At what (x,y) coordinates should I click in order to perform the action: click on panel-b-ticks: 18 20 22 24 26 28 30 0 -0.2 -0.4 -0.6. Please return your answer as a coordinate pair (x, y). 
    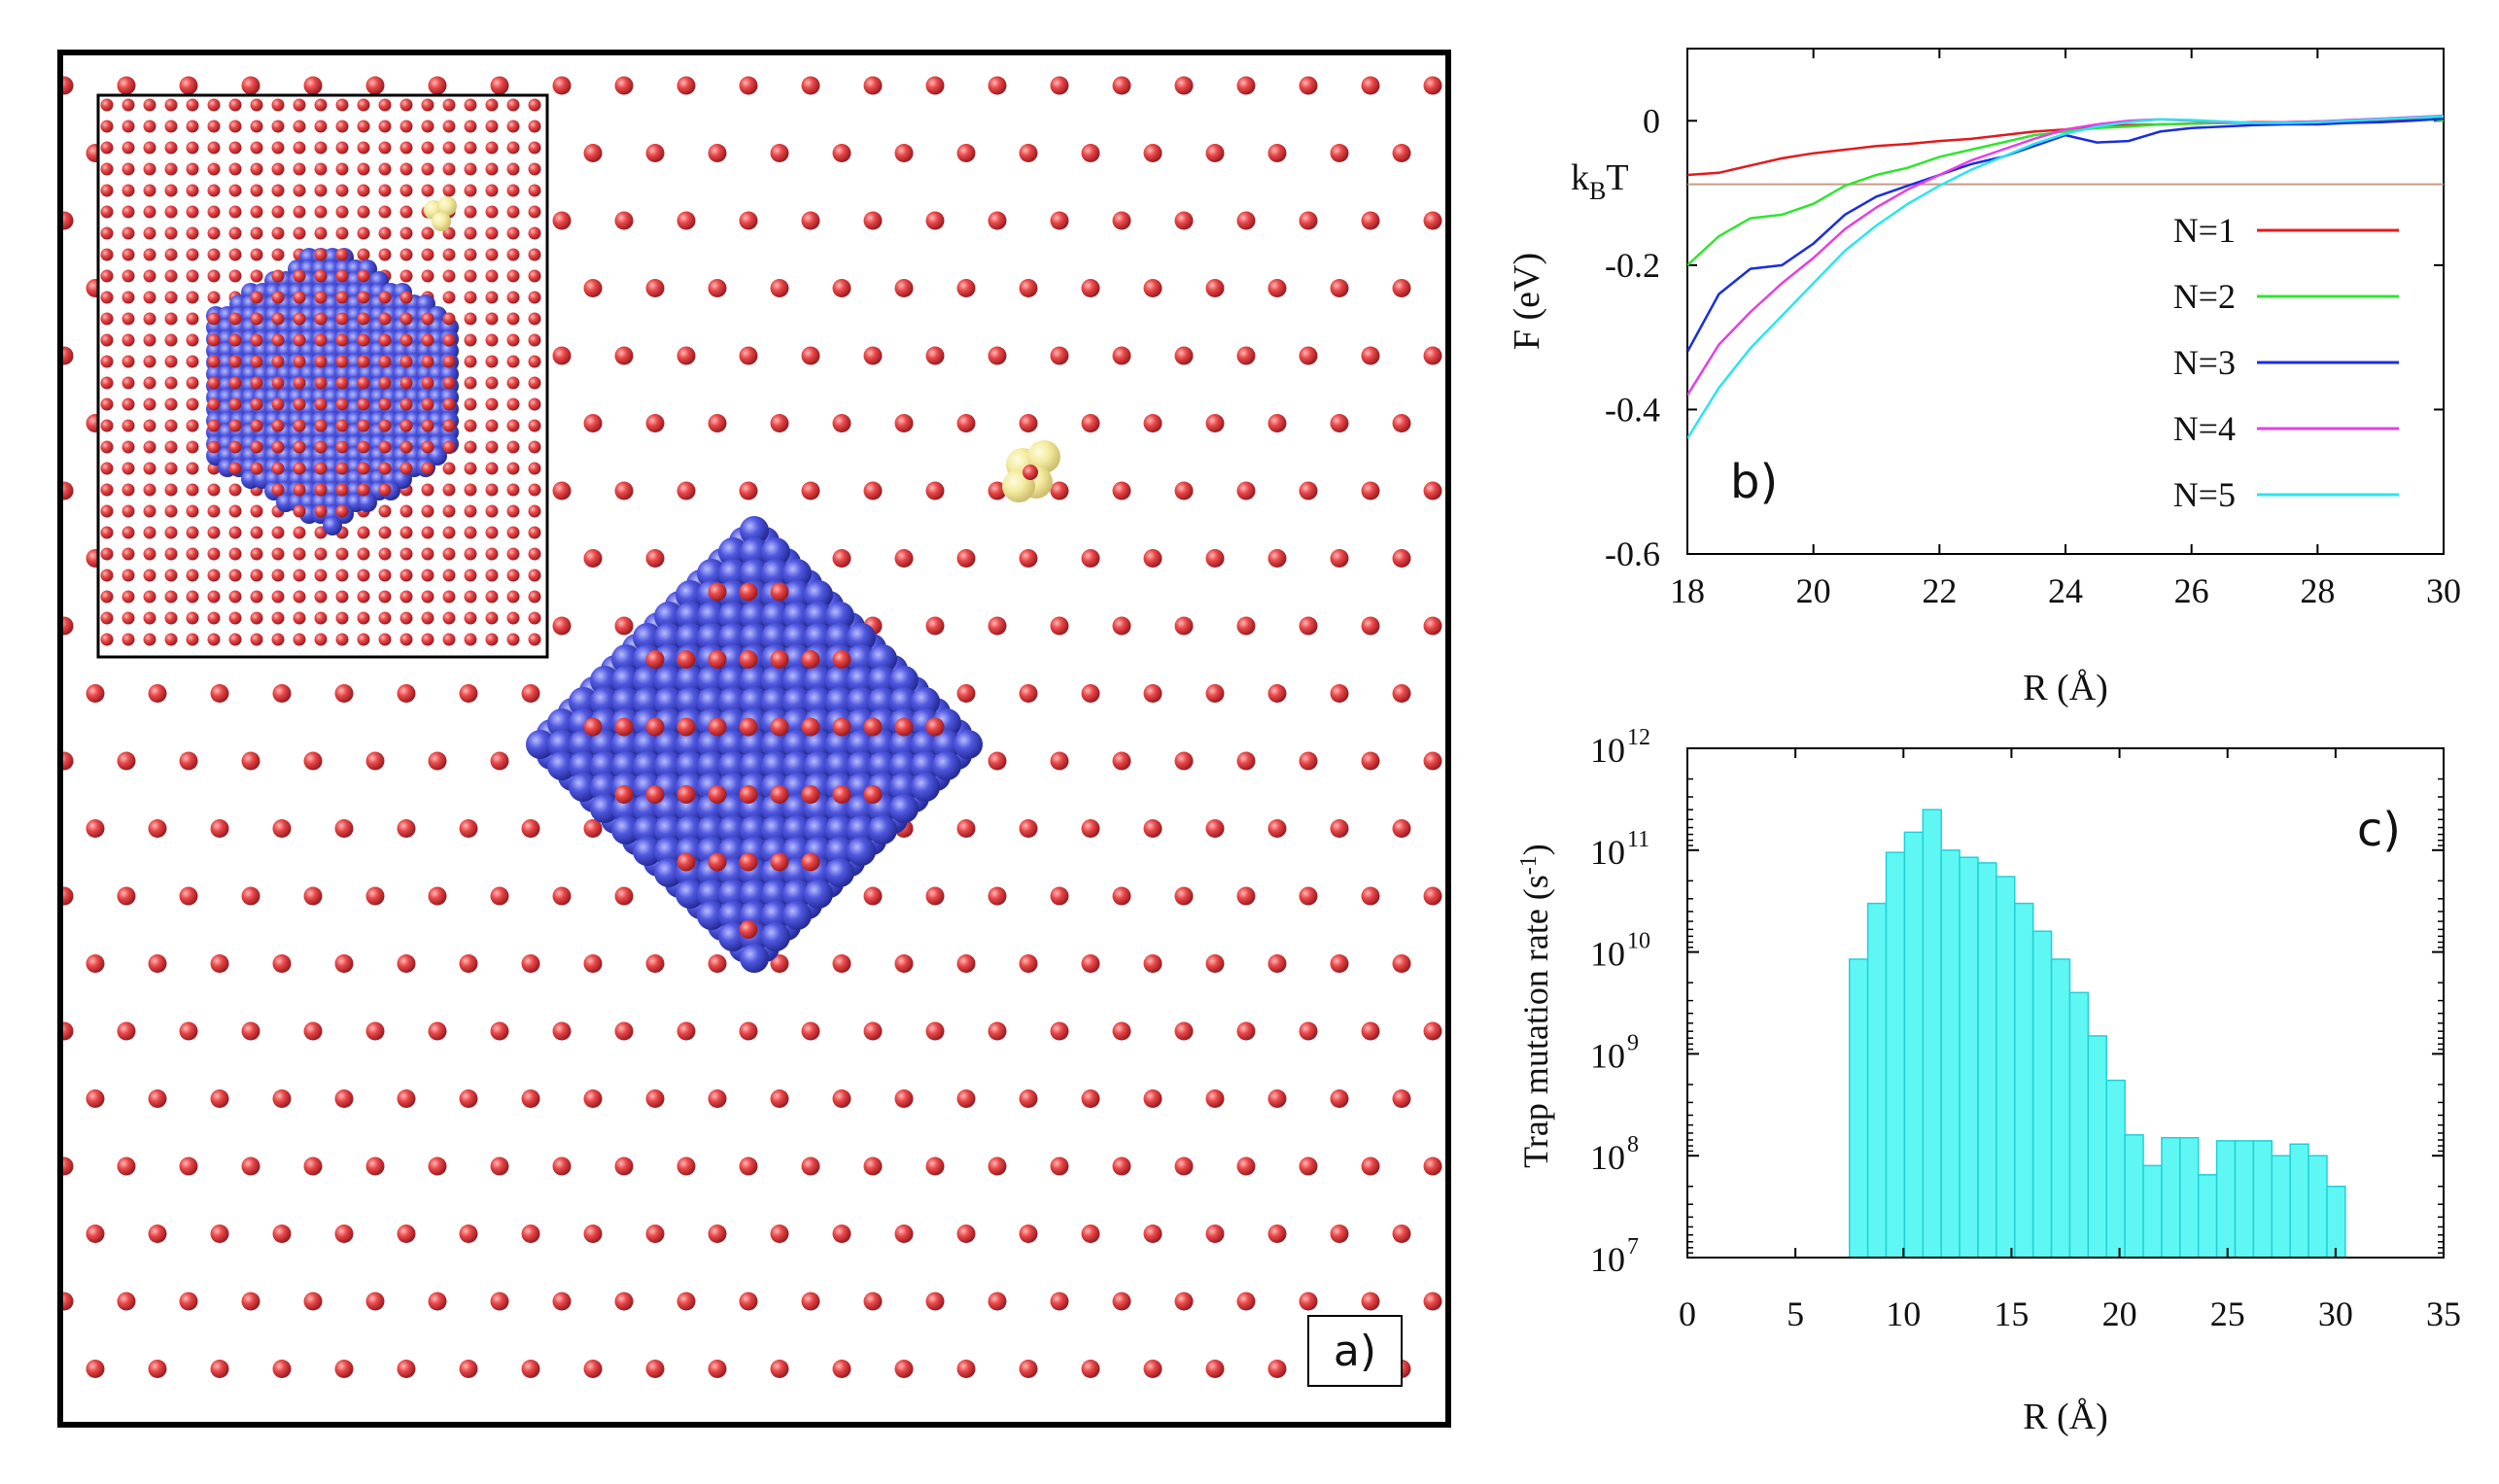
    Looking at the image, I should click on (2033, 329).